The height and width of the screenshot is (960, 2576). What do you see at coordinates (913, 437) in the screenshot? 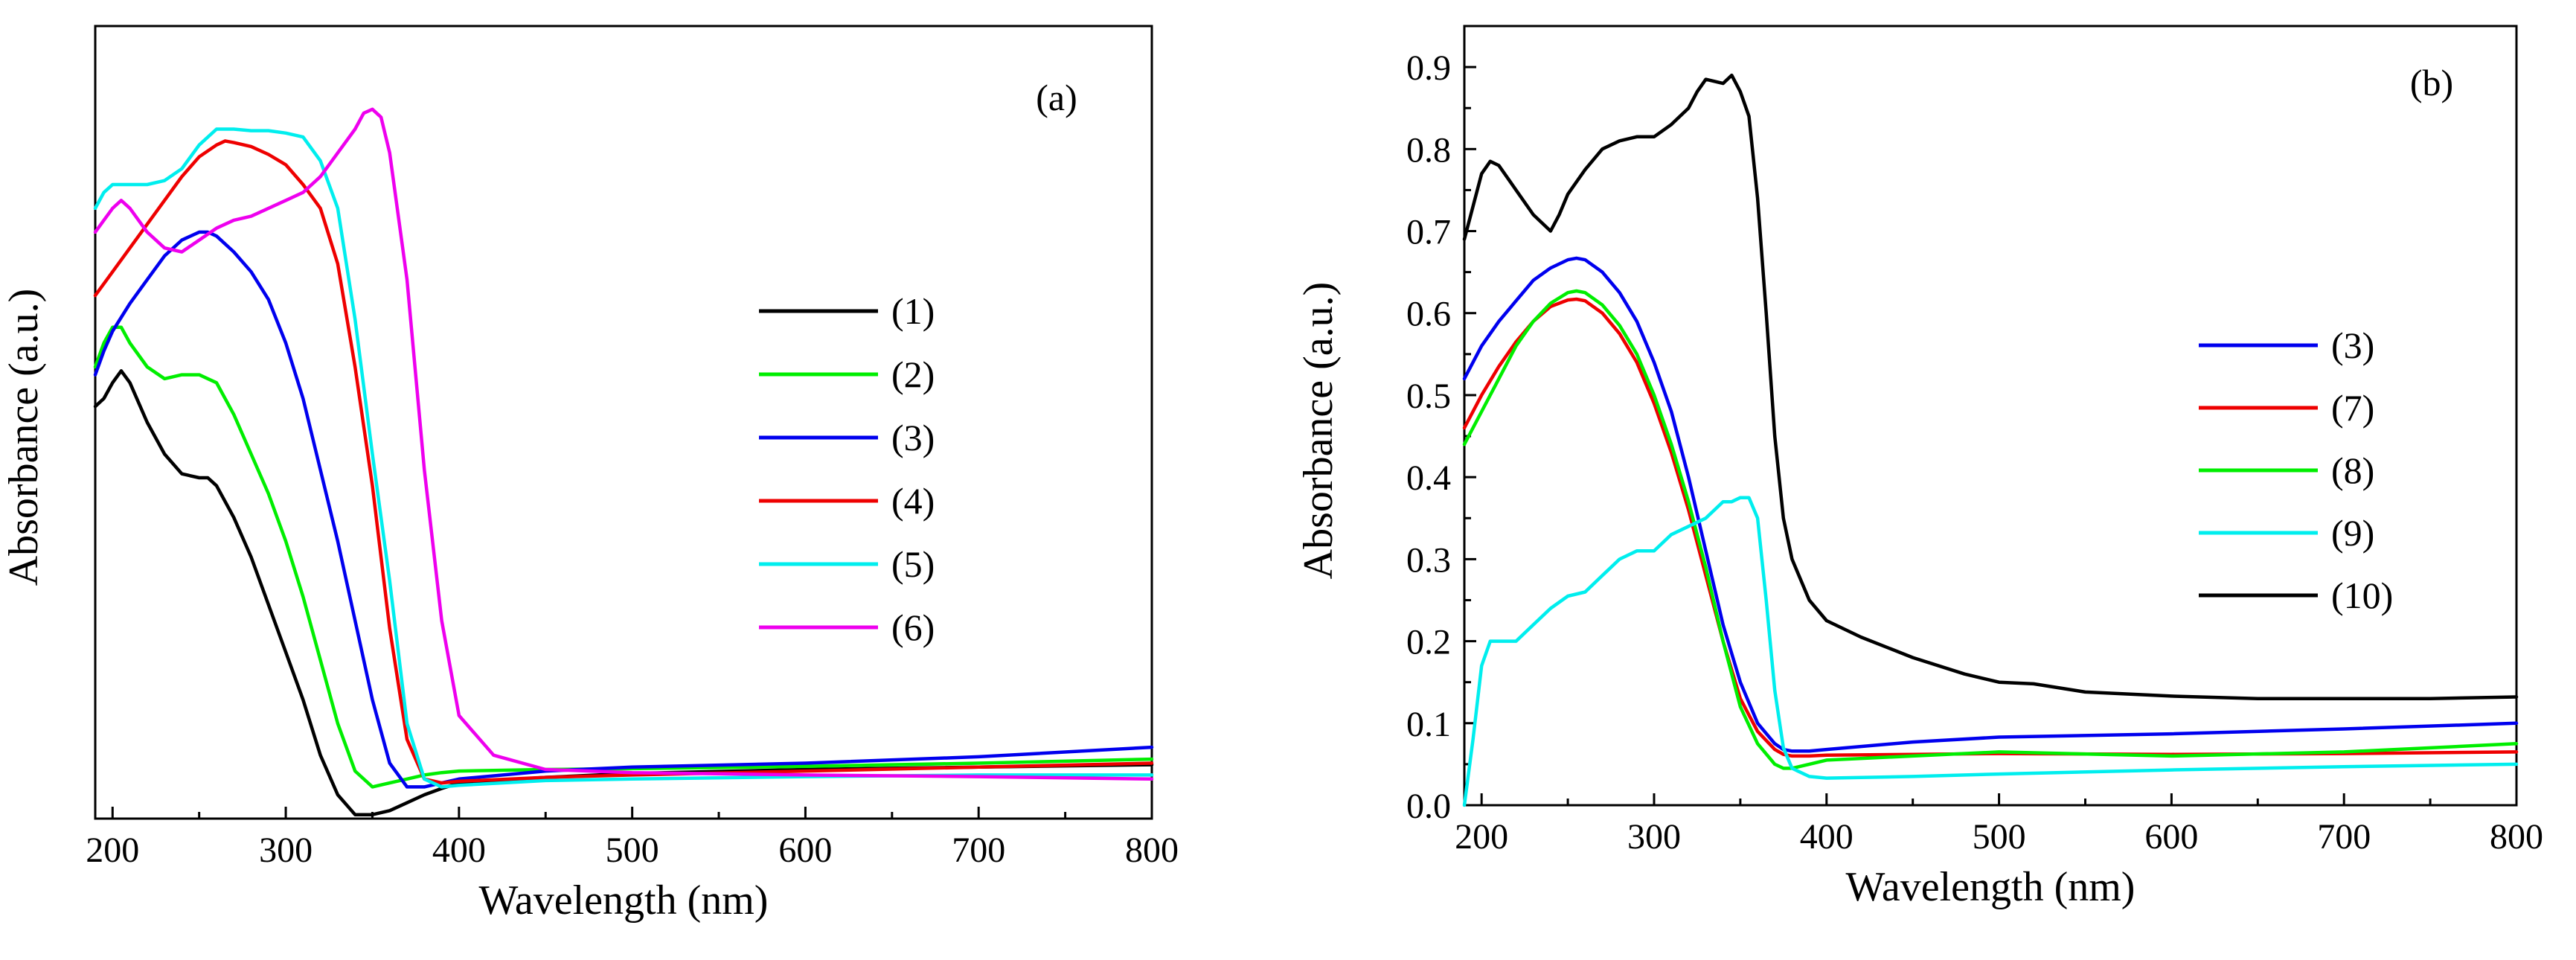
I see `legend-label-a-3: (3)` at bounding box center [913, 437].